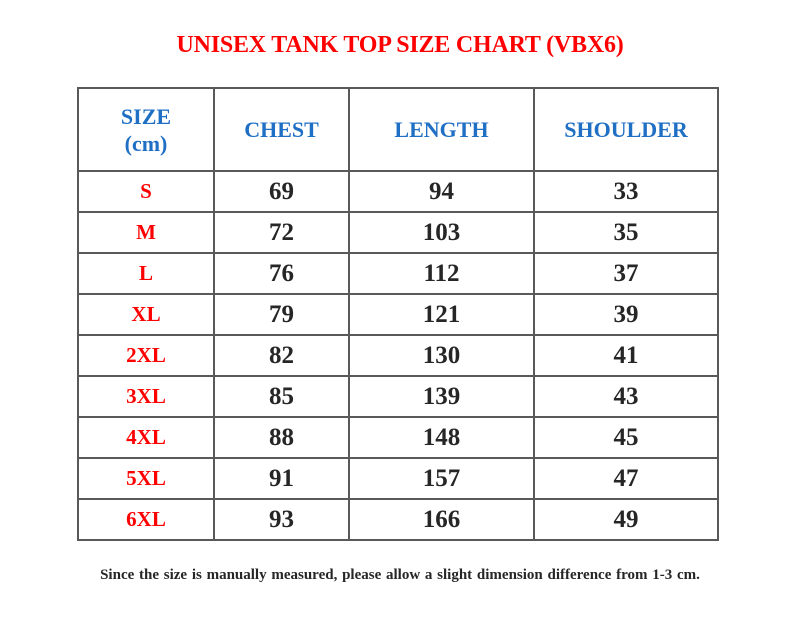  What do you see at coordinates (146, 519) in the screenshot?
I see `size-label-cell: 6XL` at bounding box center [146, 519].